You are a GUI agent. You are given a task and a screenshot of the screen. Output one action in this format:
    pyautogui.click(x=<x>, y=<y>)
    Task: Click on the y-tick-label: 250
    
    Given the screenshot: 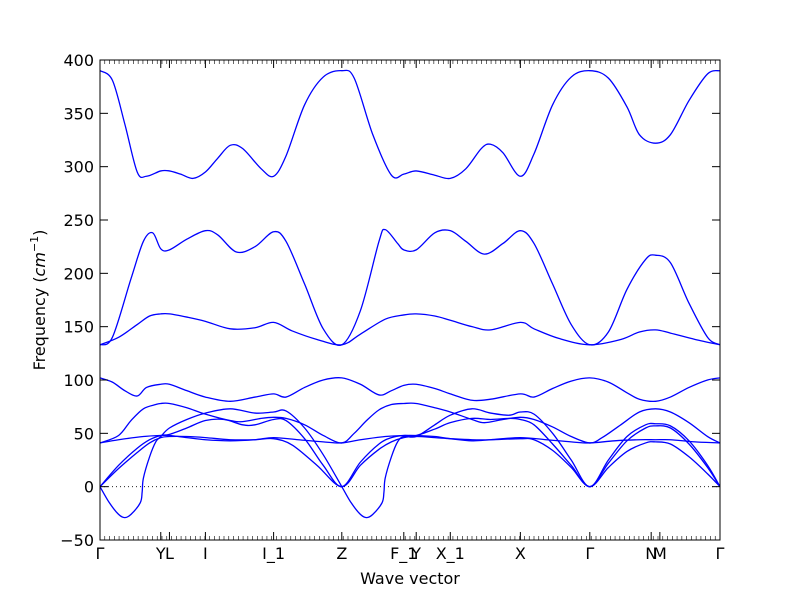 What is the action you would take?
    pyautogui.click(x=78, y=220)
    